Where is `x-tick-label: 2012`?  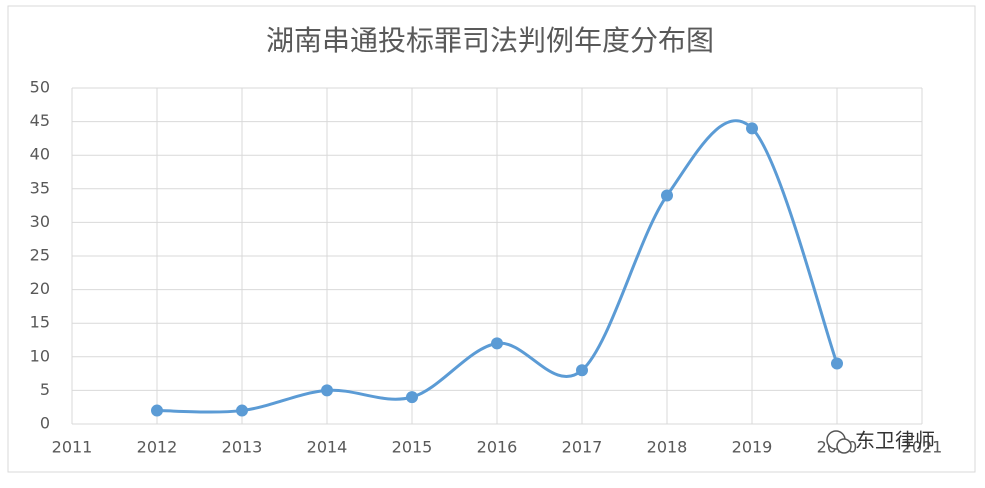
x-tick-label: 2012 is located at coordinates (157, 447).